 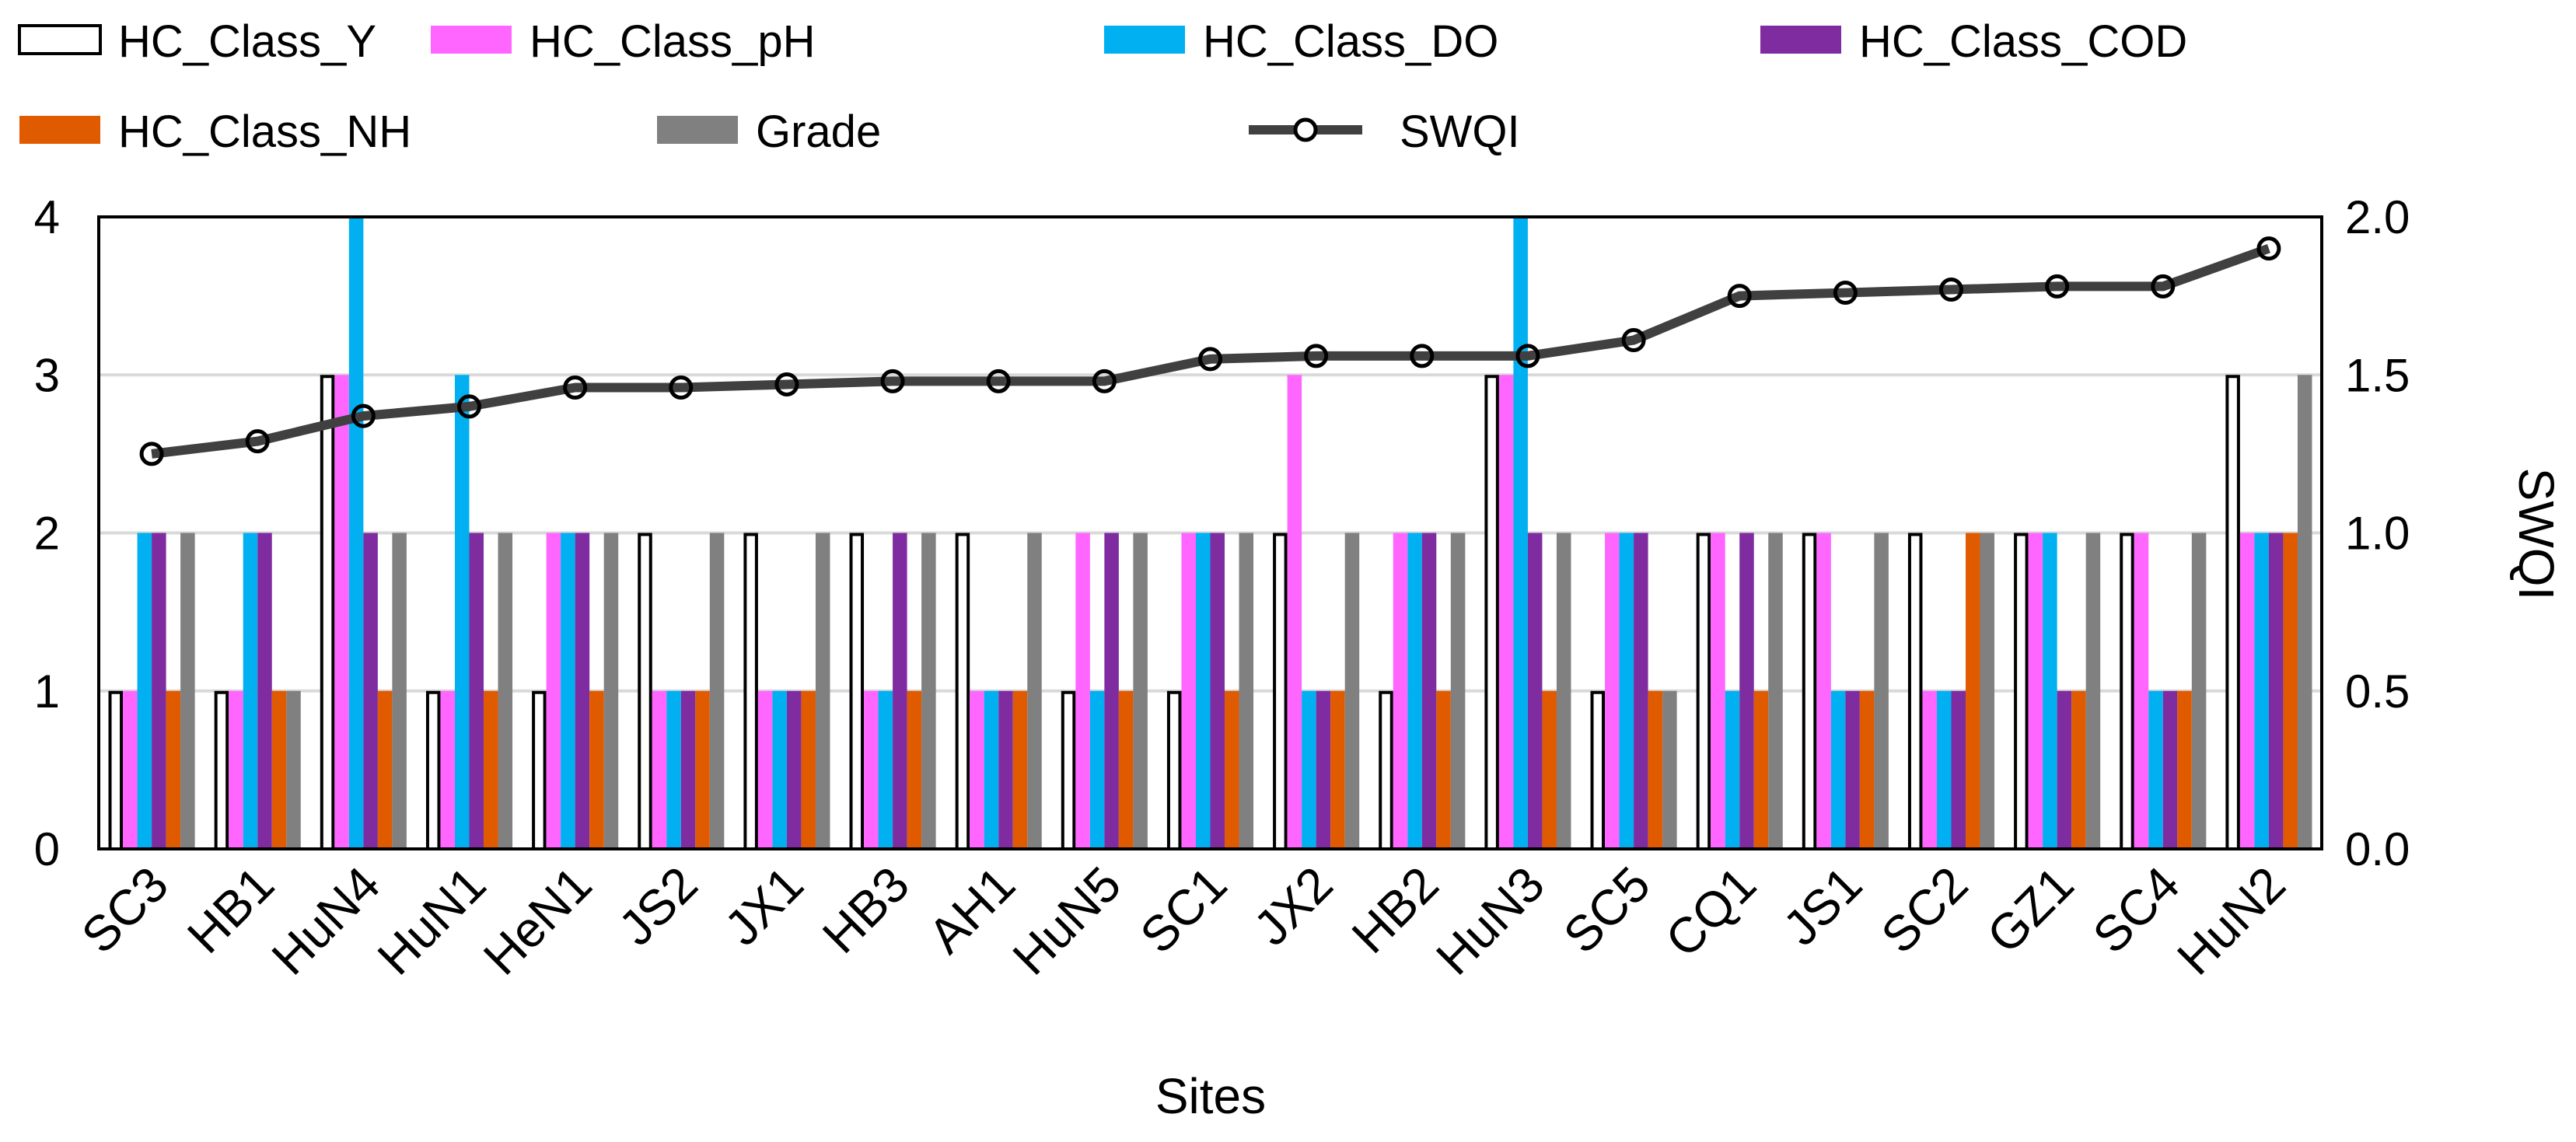 I want to click on x-tick-label: SC5, so click(x=1607, y=910).